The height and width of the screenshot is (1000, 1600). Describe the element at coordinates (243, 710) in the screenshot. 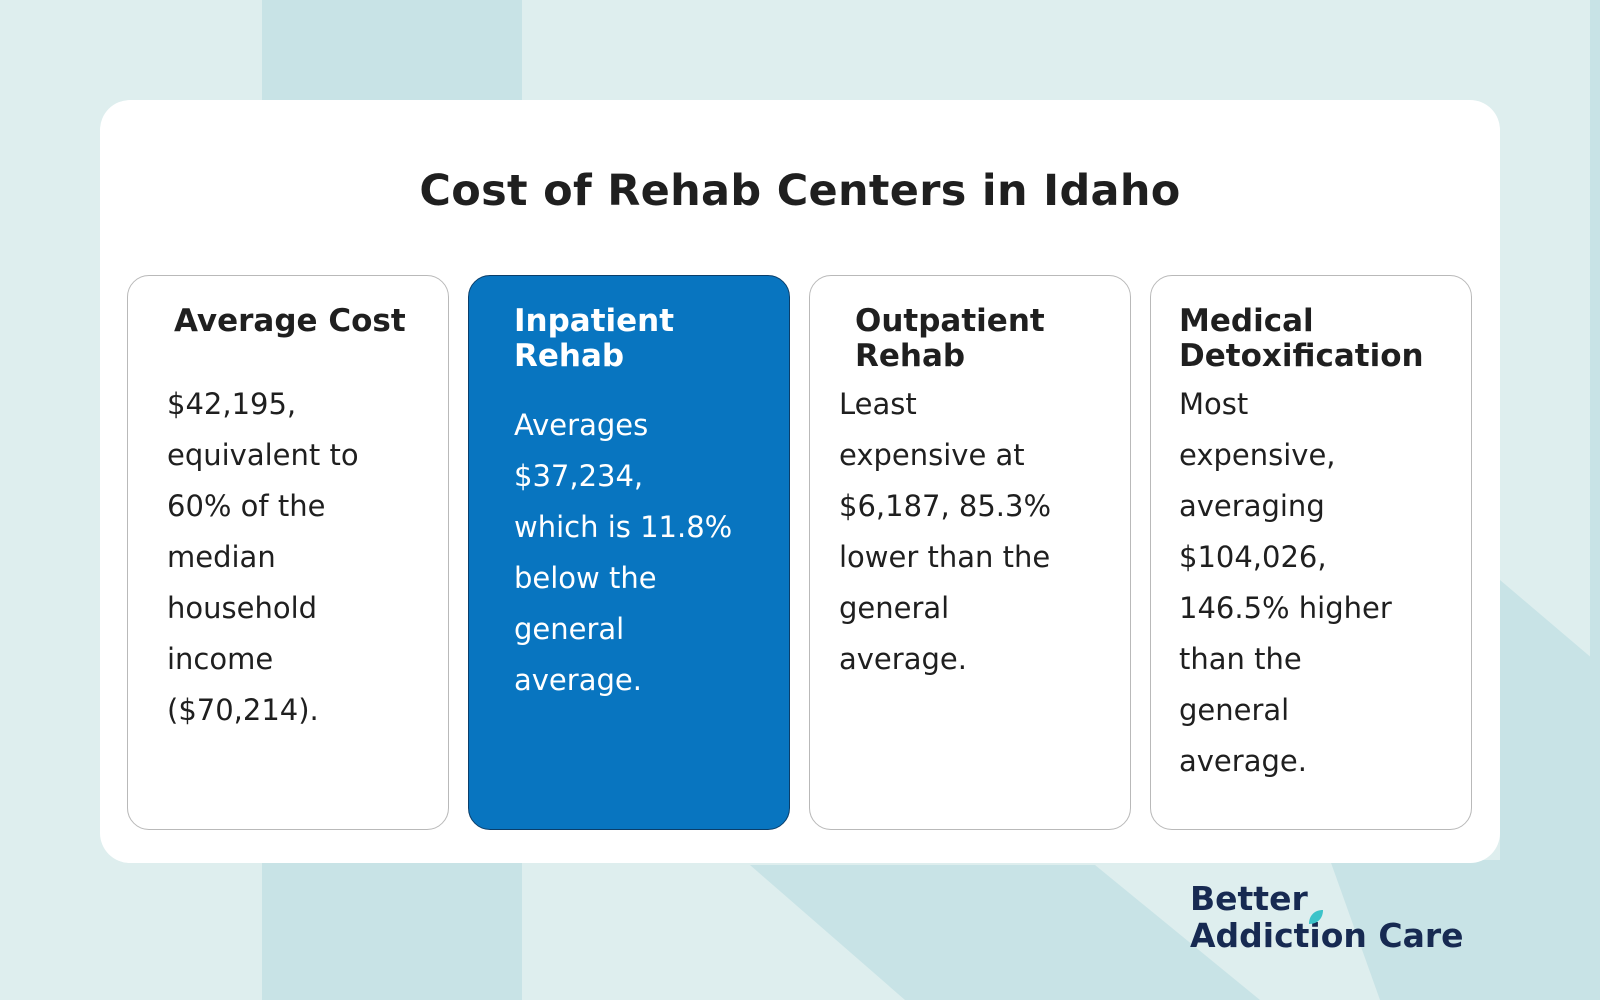

I see `body-line: ($70,214).` at that location.